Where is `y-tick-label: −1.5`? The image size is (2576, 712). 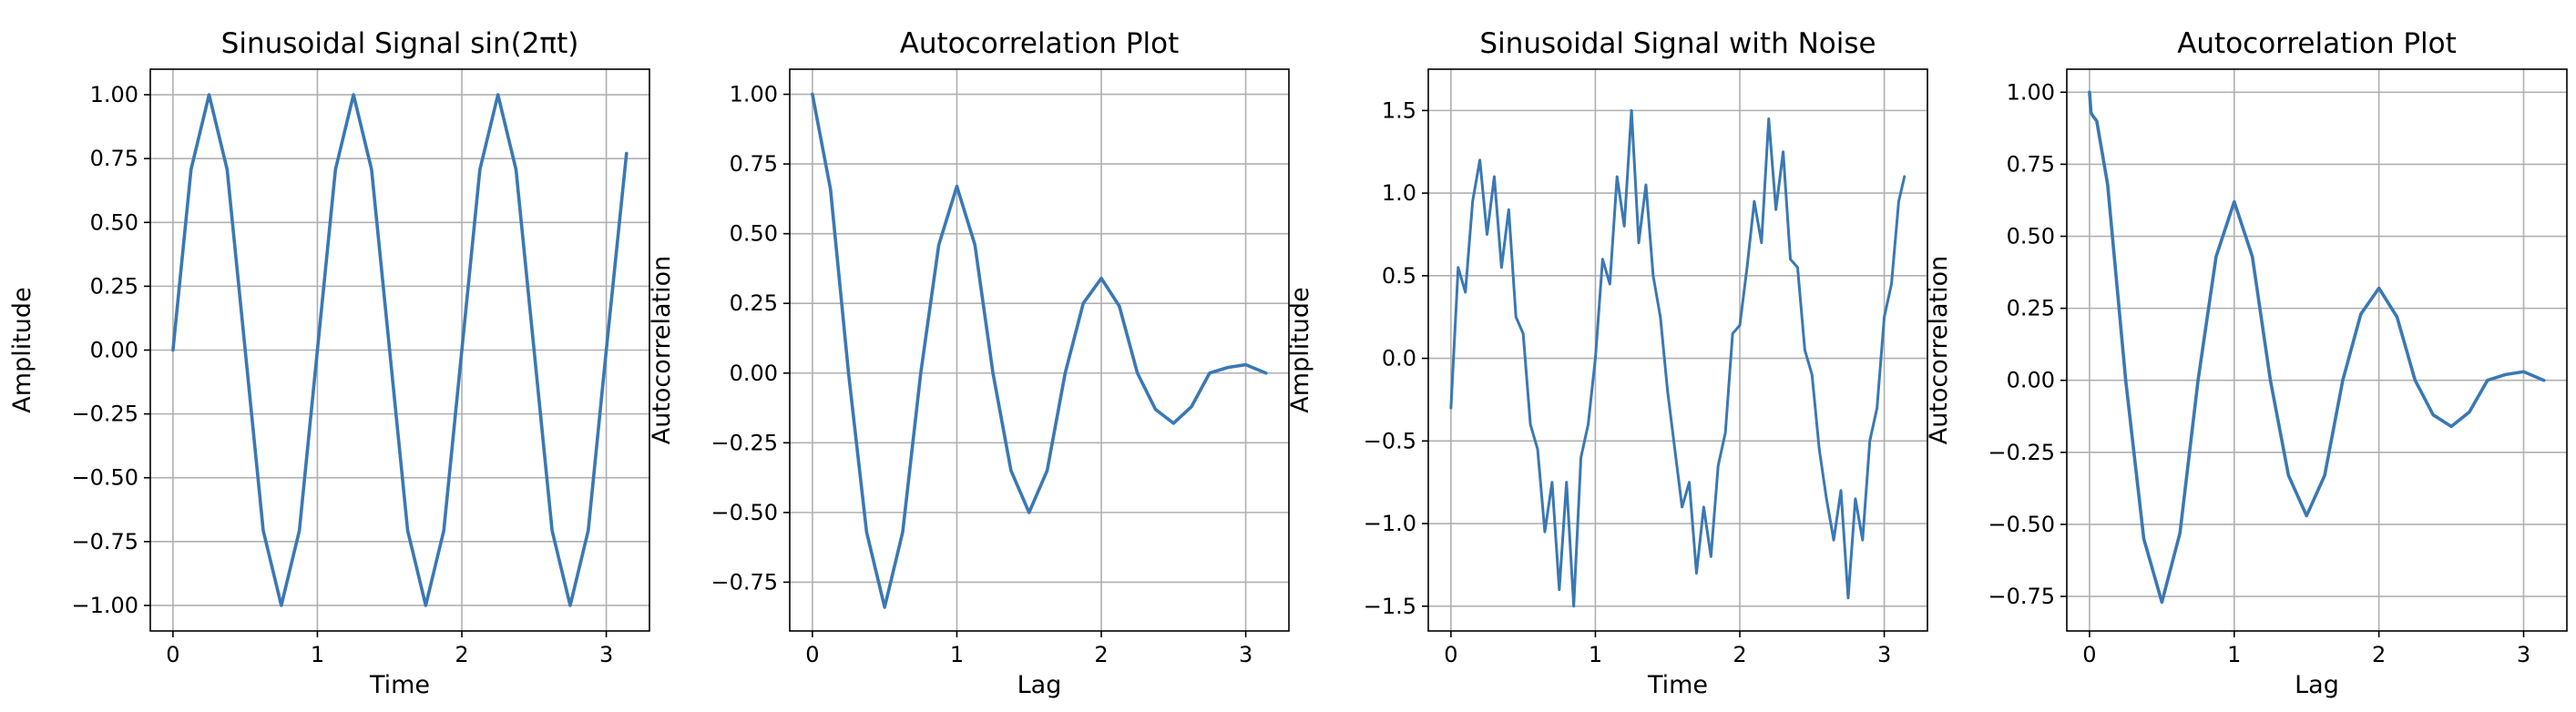
y-tick-label: −1.5 is located at coordinates (1390, 606).